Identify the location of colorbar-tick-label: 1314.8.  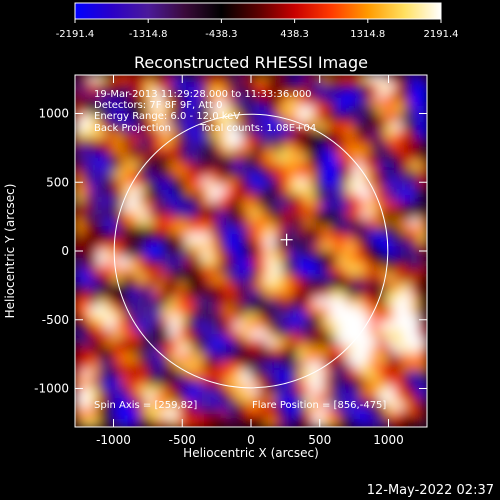
(367, 34).